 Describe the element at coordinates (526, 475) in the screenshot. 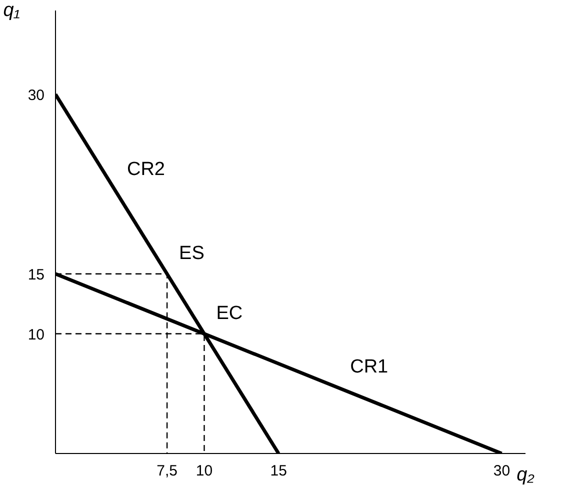

I see `x-axis-title: q₂` at that location.